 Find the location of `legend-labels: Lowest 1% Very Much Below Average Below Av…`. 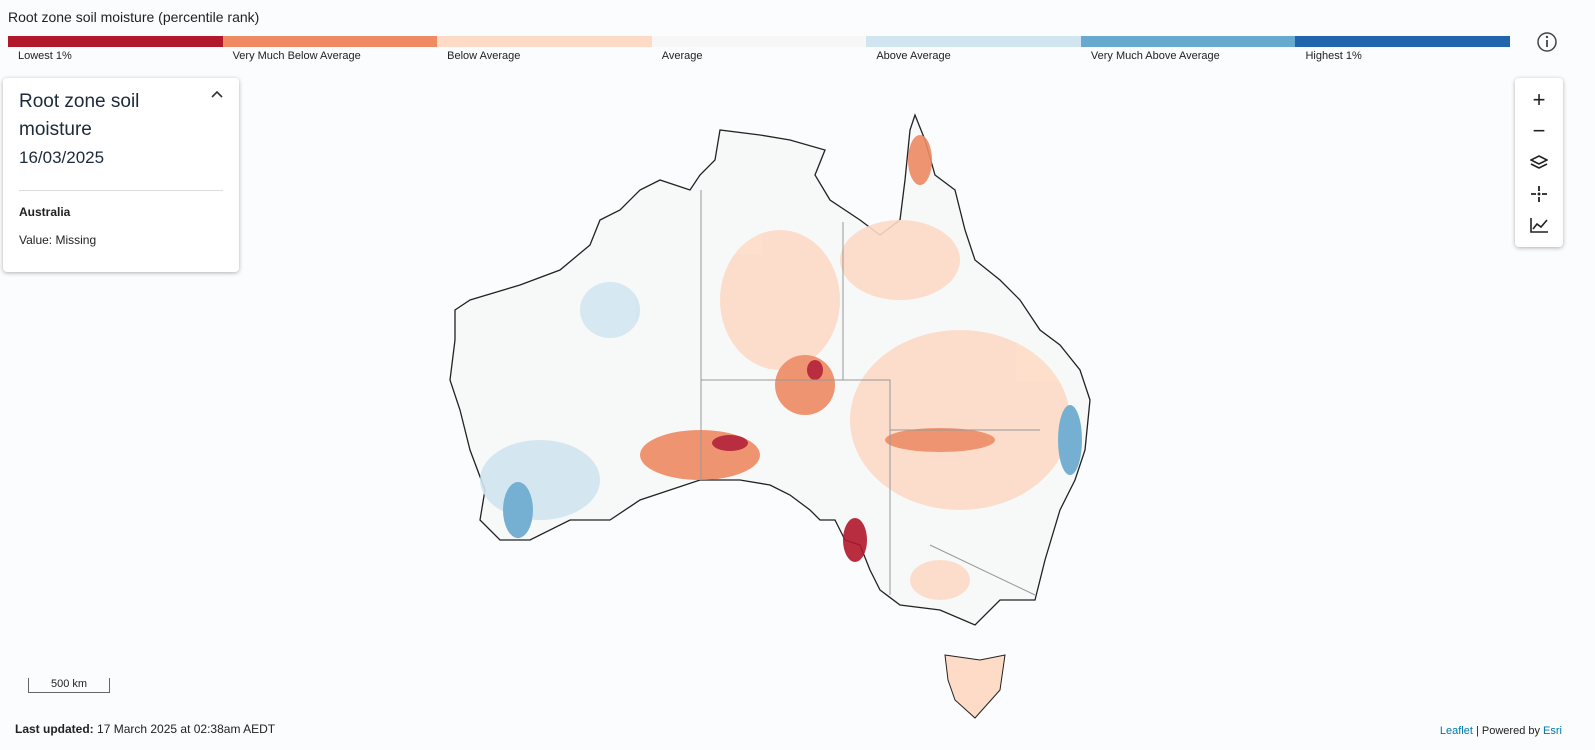

legend-labels: Lowest 1% Very Much Below Average Below Av… is located at coordinates (759, 56).